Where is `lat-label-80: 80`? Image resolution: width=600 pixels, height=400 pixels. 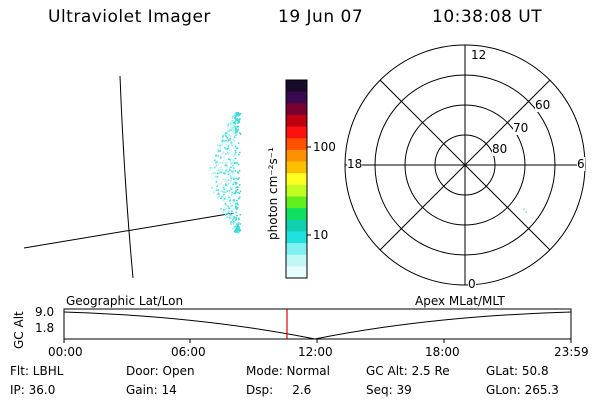
lat-label-80: 80 is located at coordinates (500, 149).